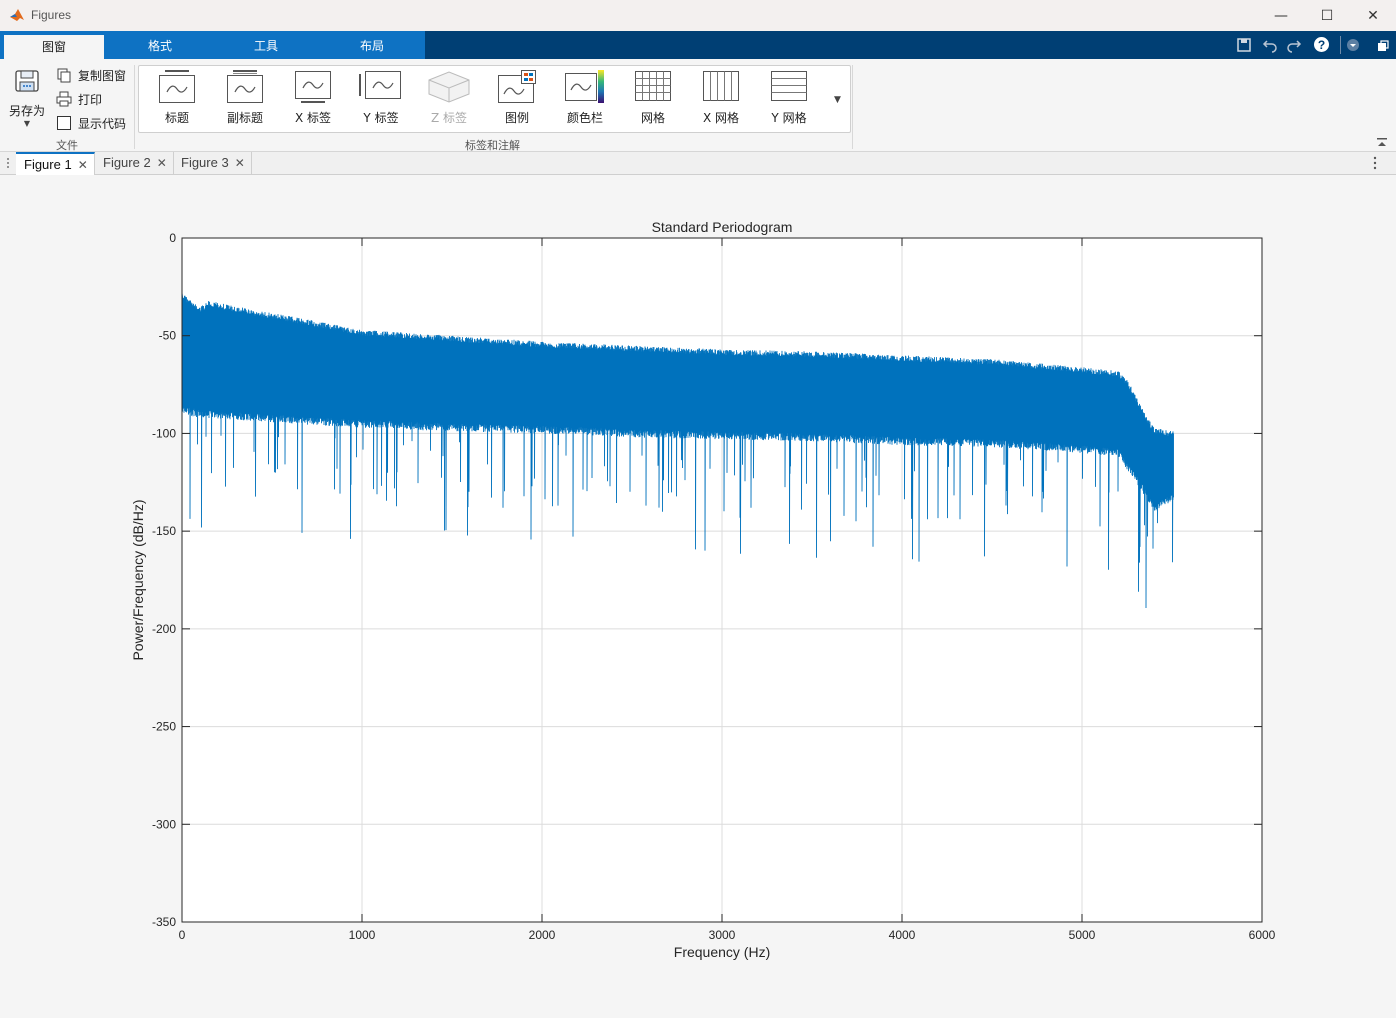 The image size is (1396, 1018). Describe the element at coordinates (164, 531) in the screenshot. I see `y-tick-label: -150` at that location.